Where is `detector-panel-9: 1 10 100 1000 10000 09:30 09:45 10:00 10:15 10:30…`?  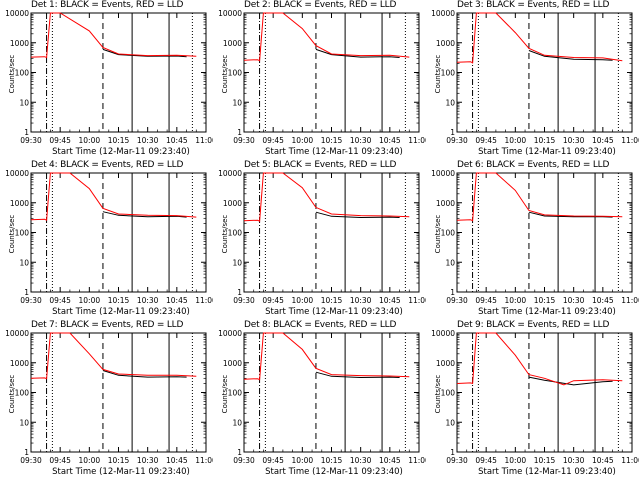
detector-panel-9: 1 10 100 1000 10000 09:30 09:45 10:00 10:15 10:30… is located at coordinates (532, 400).